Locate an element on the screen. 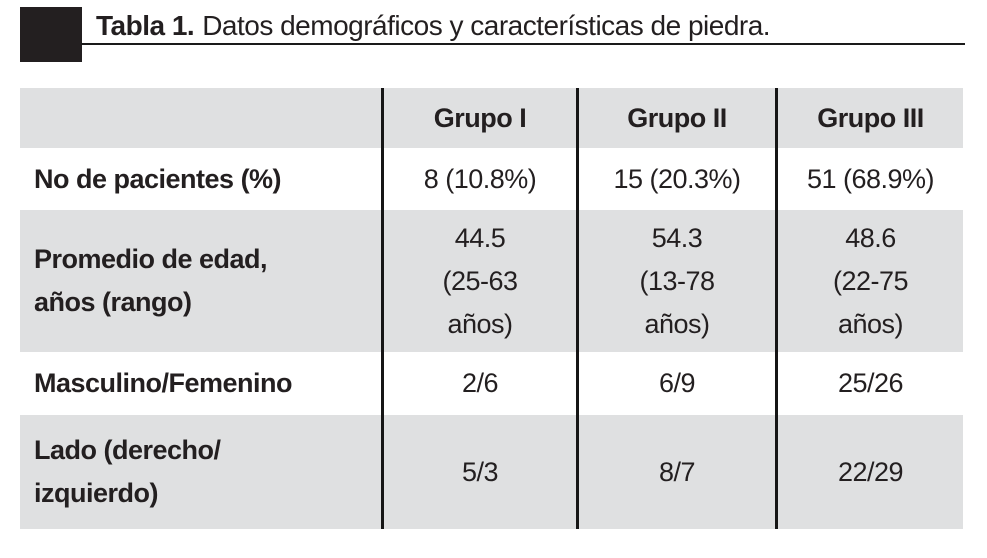  cell-sexo-g2: 6/9 is located at coordinates (675, 383).